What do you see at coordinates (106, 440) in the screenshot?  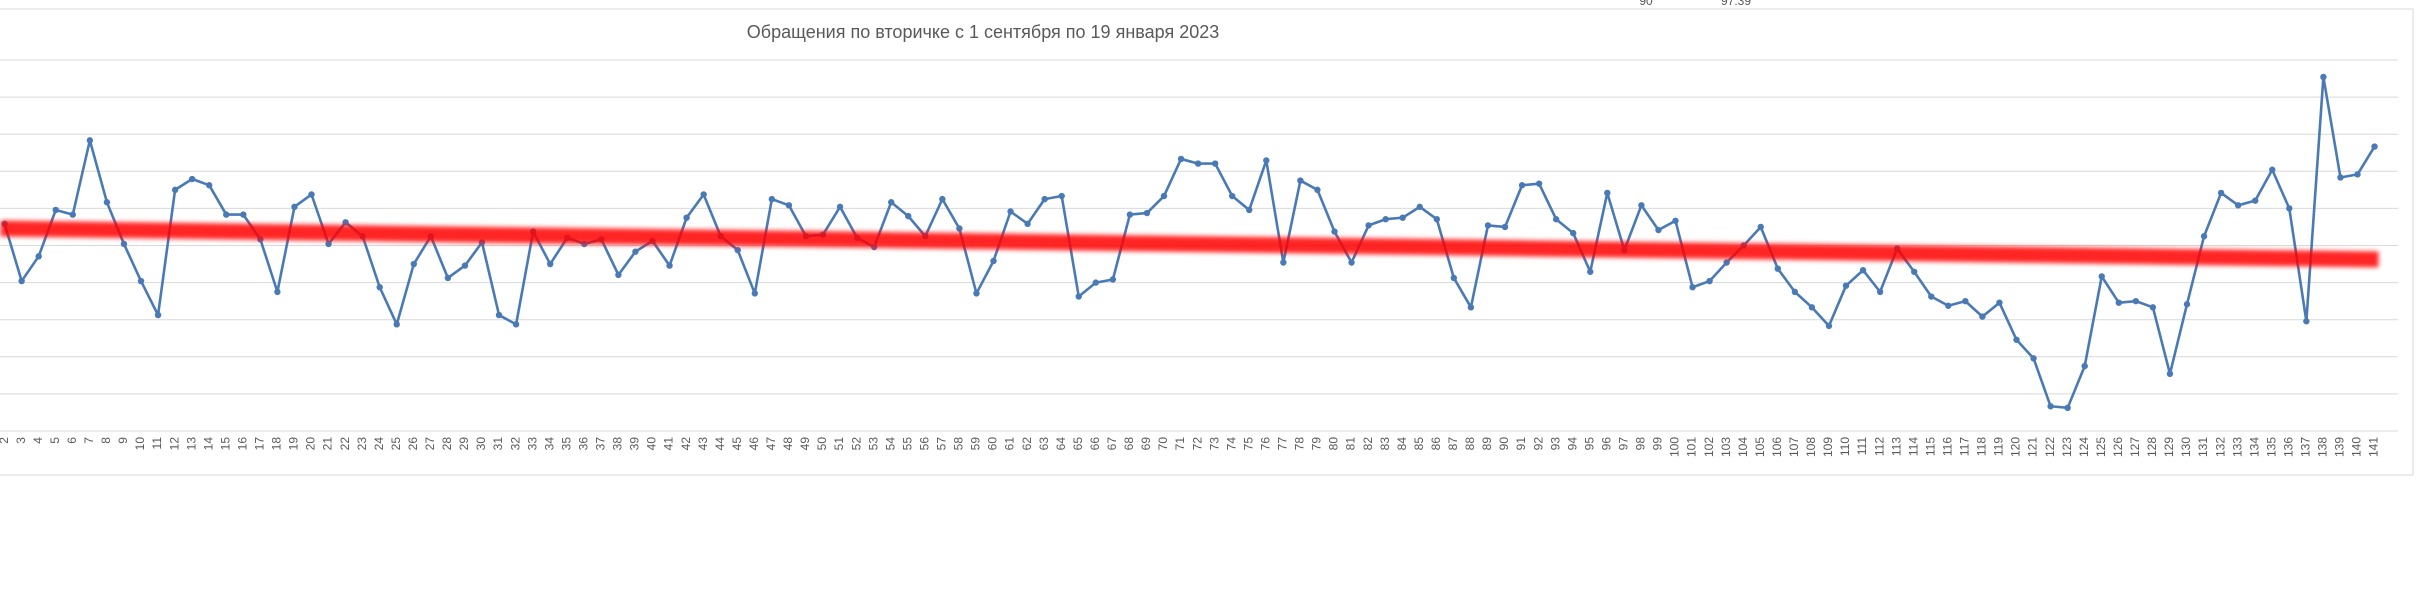 I see `x-tick-label: 8` at bounding box center [106, 440].